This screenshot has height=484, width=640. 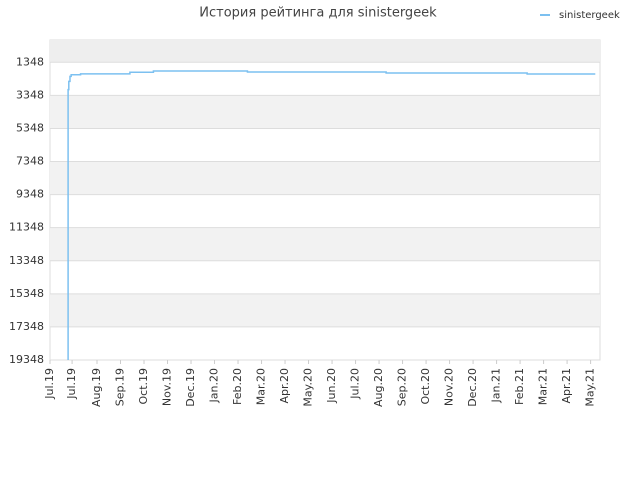 What do you see at coordinates (355, 384) in the screenshot?
I see `x-tick-label: Jul.20` at bounding box center [355, 384].